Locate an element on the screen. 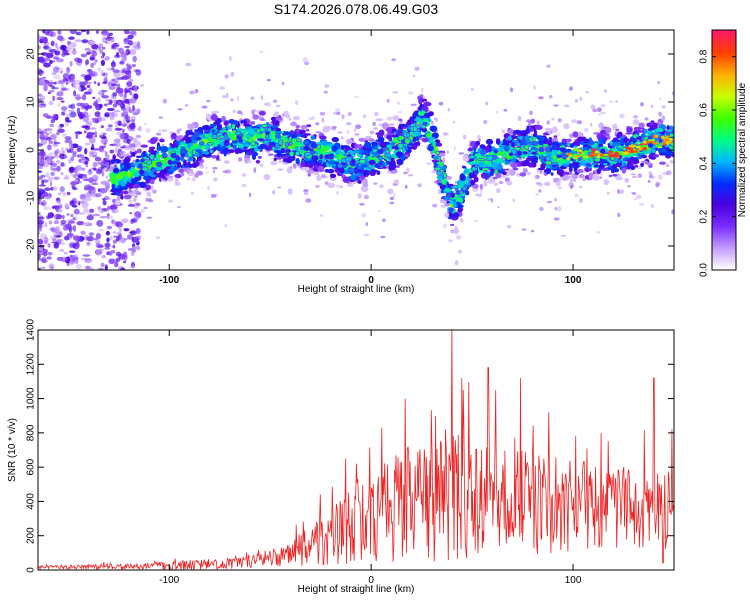 This screenshot has height=600, width=750. x-tick-label: -100 is located at coordinates (169, 580).